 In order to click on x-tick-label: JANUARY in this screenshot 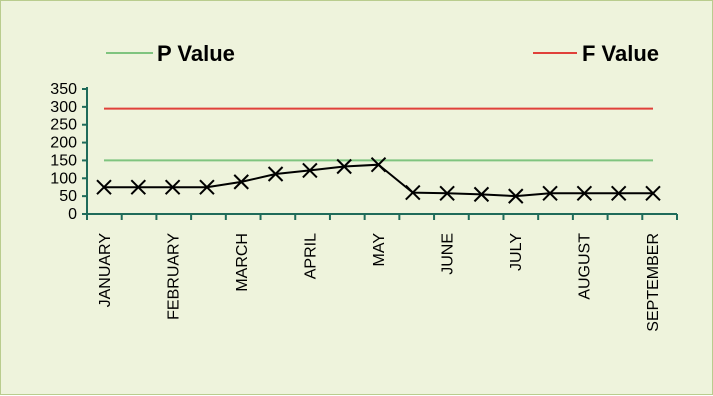, I will do `click(105, 270)`.